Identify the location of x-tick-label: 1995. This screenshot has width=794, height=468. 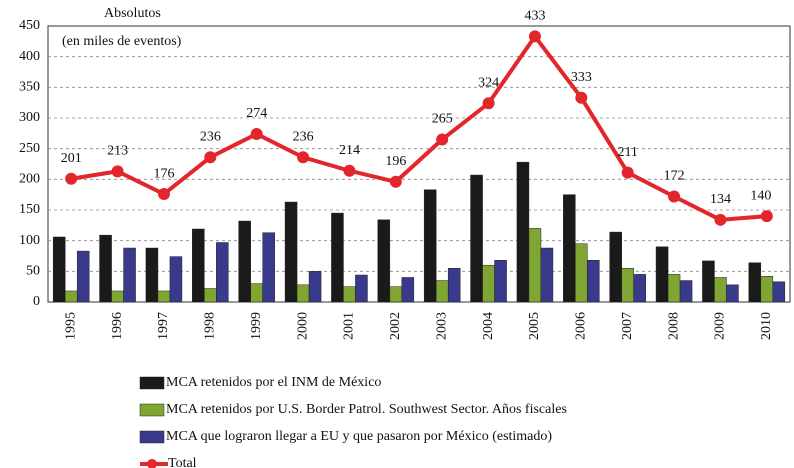
(70, 326).